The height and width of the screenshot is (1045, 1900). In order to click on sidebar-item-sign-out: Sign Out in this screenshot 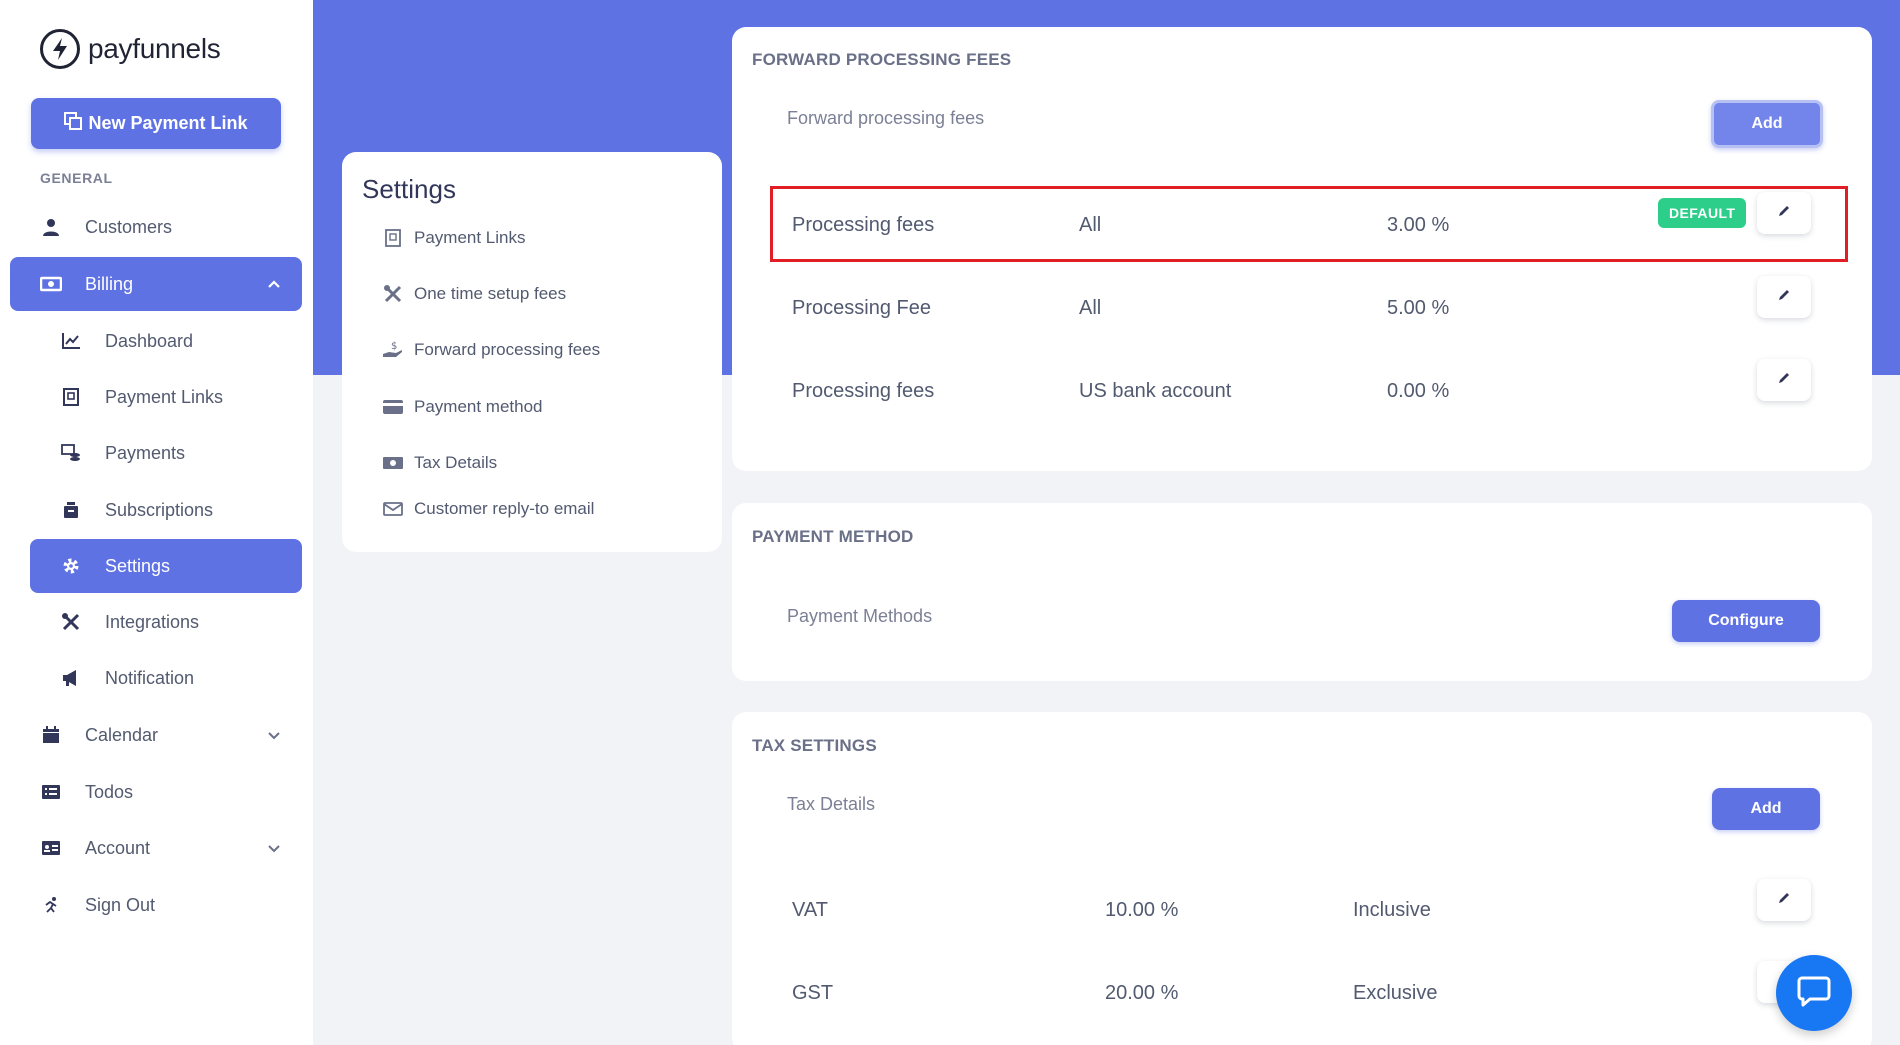, I will do `click(156, 905)`.